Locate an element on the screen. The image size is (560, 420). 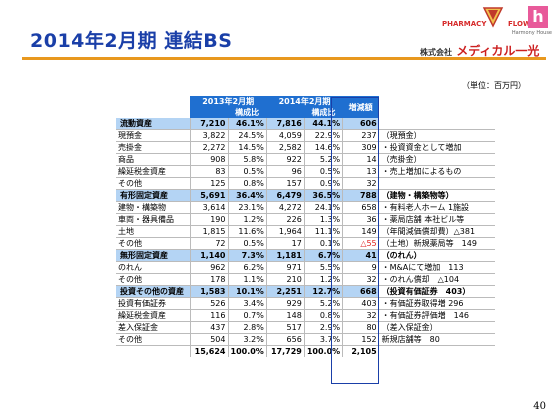
row-note: ・M&Aにて増加 113 is located at coordinates (436, 267).